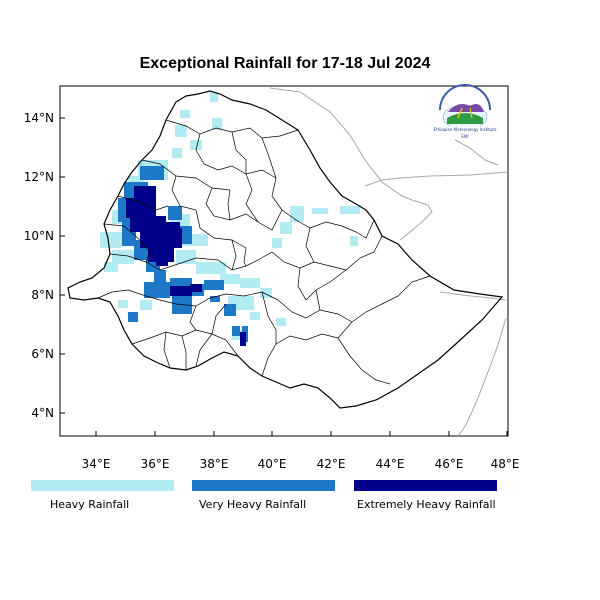 The height and width of the screenshot is (600, 600). Describe the element at coordinates (449, 464) in the screenshot. I see `x-tick-label: 46°E` at that location.